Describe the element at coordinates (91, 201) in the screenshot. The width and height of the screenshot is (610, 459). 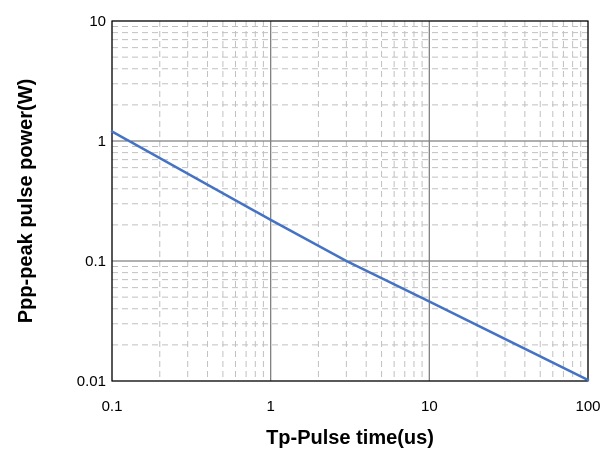
I see `y-tick-labels: 0.01 0.1 1 10` at that location.